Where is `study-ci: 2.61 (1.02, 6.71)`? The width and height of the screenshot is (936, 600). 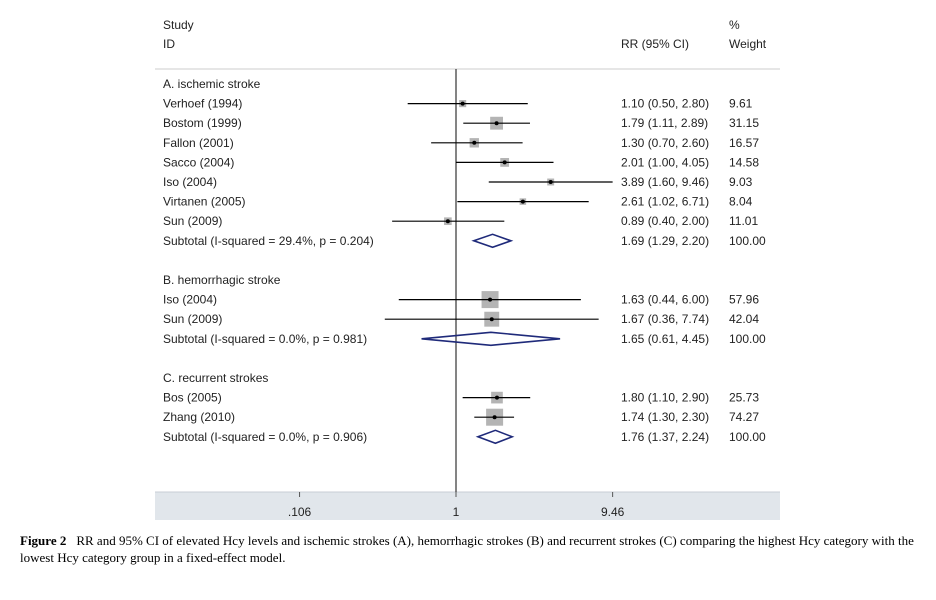
study-ci: 2.61 (1.02, 6.71) is located at coordinates (665, 202).